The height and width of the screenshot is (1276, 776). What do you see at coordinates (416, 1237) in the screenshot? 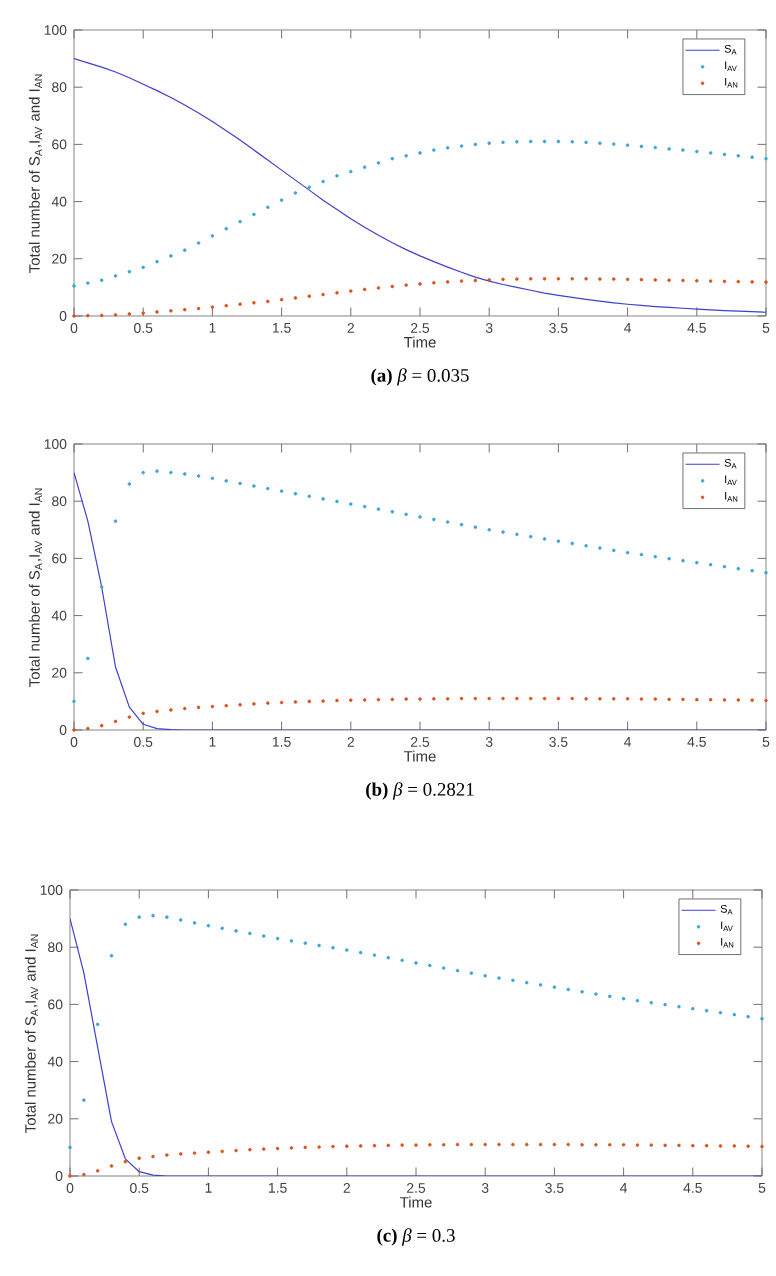
I see `text: (c) β = 0.3` at bounding box center [416, 1237].